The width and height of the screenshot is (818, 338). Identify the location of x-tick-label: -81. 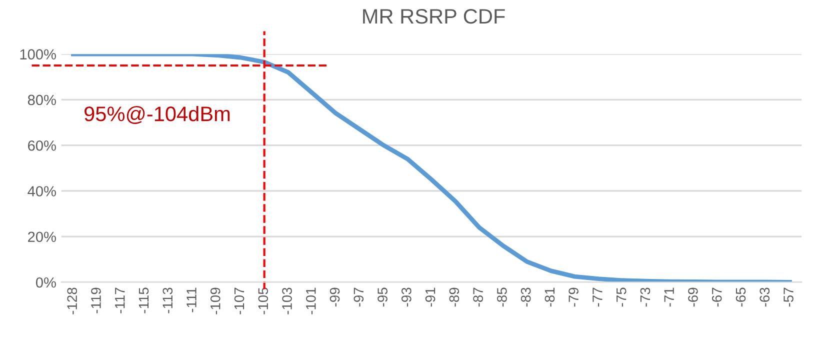
(549, 297).